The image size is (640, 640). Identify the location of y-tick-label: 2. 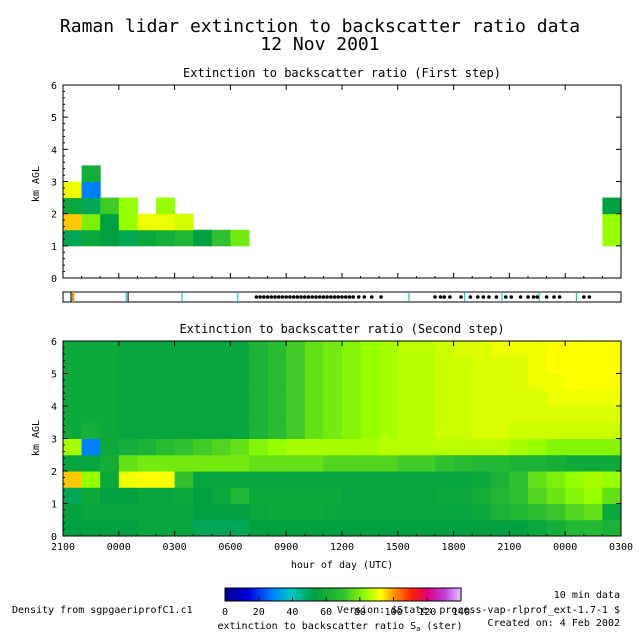
(54, 472).